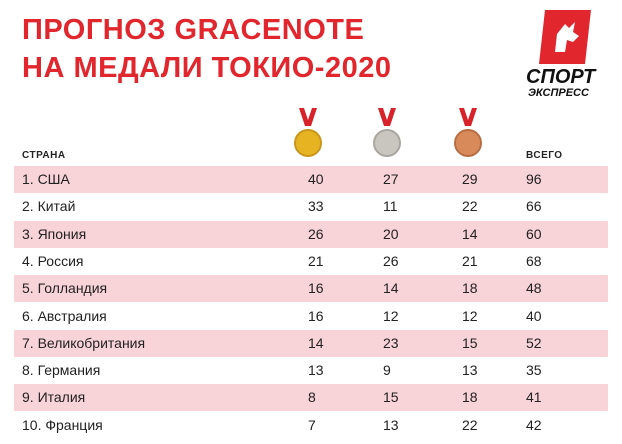  Describe the element at coordinates (49, 206) in the screenshot. I see `country-cell: 2. Китай` at that location.